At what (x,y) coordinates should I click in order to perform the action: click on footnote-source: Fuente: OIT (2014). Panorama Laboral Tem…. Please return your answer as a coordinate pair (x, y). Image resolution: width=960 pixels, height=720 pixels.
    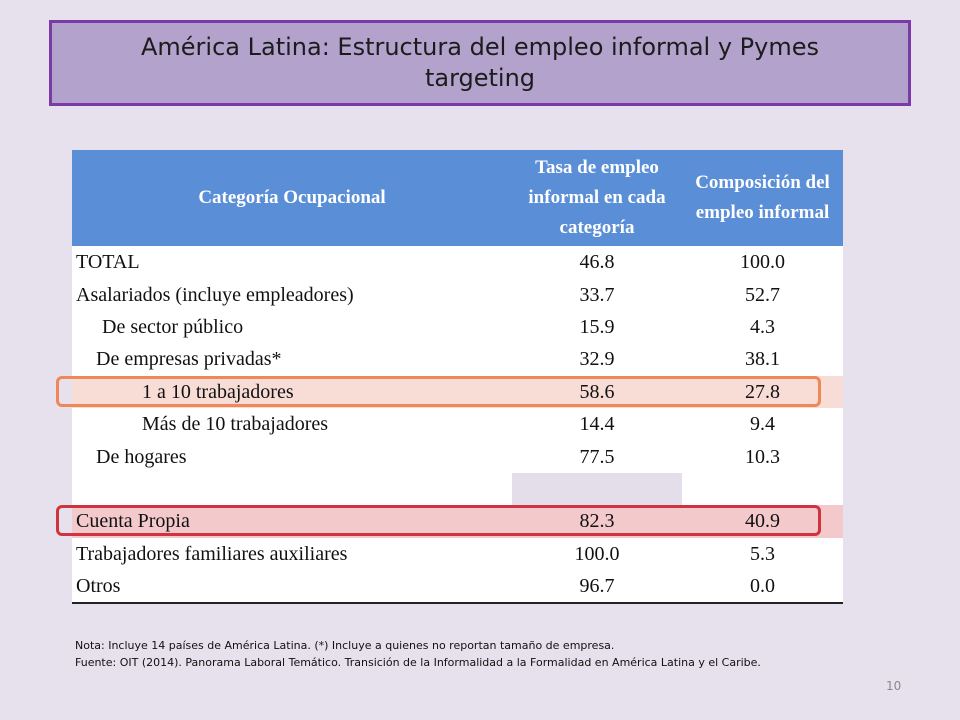
    Looking at the image, I should click on (418, 662).